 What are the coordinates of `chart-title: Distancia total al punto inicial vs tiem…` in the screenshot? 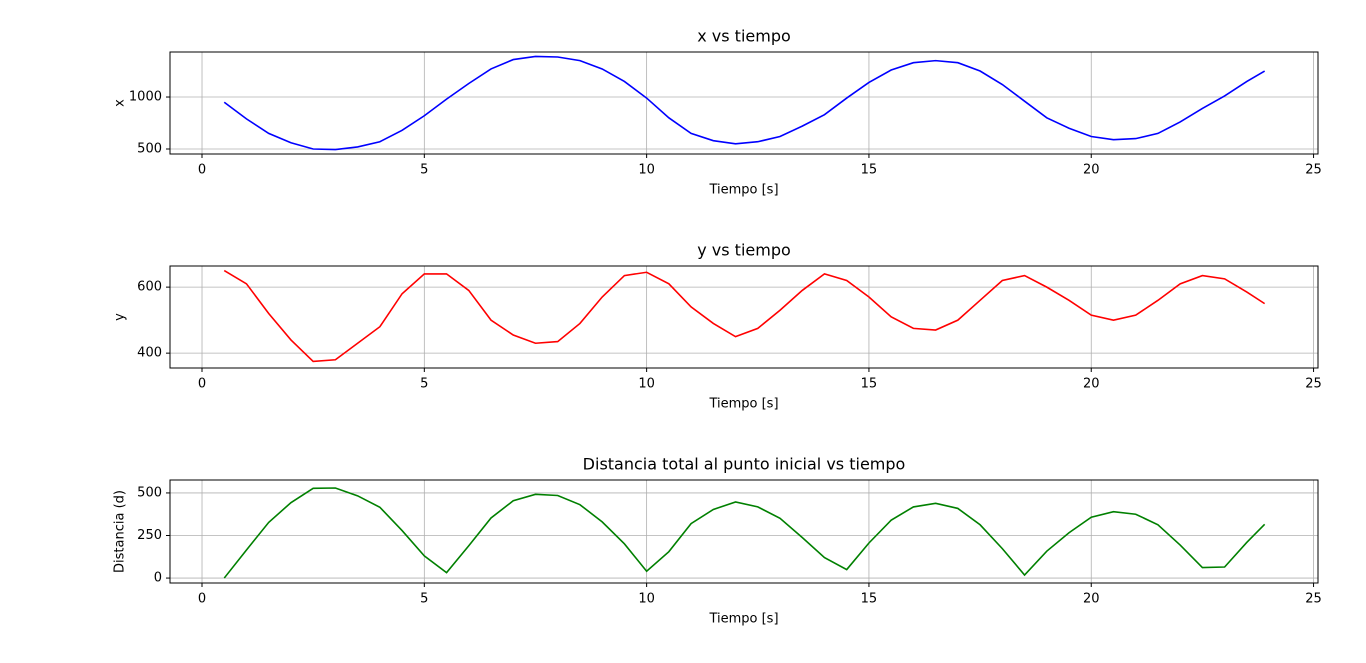 It's located at (744, 464).